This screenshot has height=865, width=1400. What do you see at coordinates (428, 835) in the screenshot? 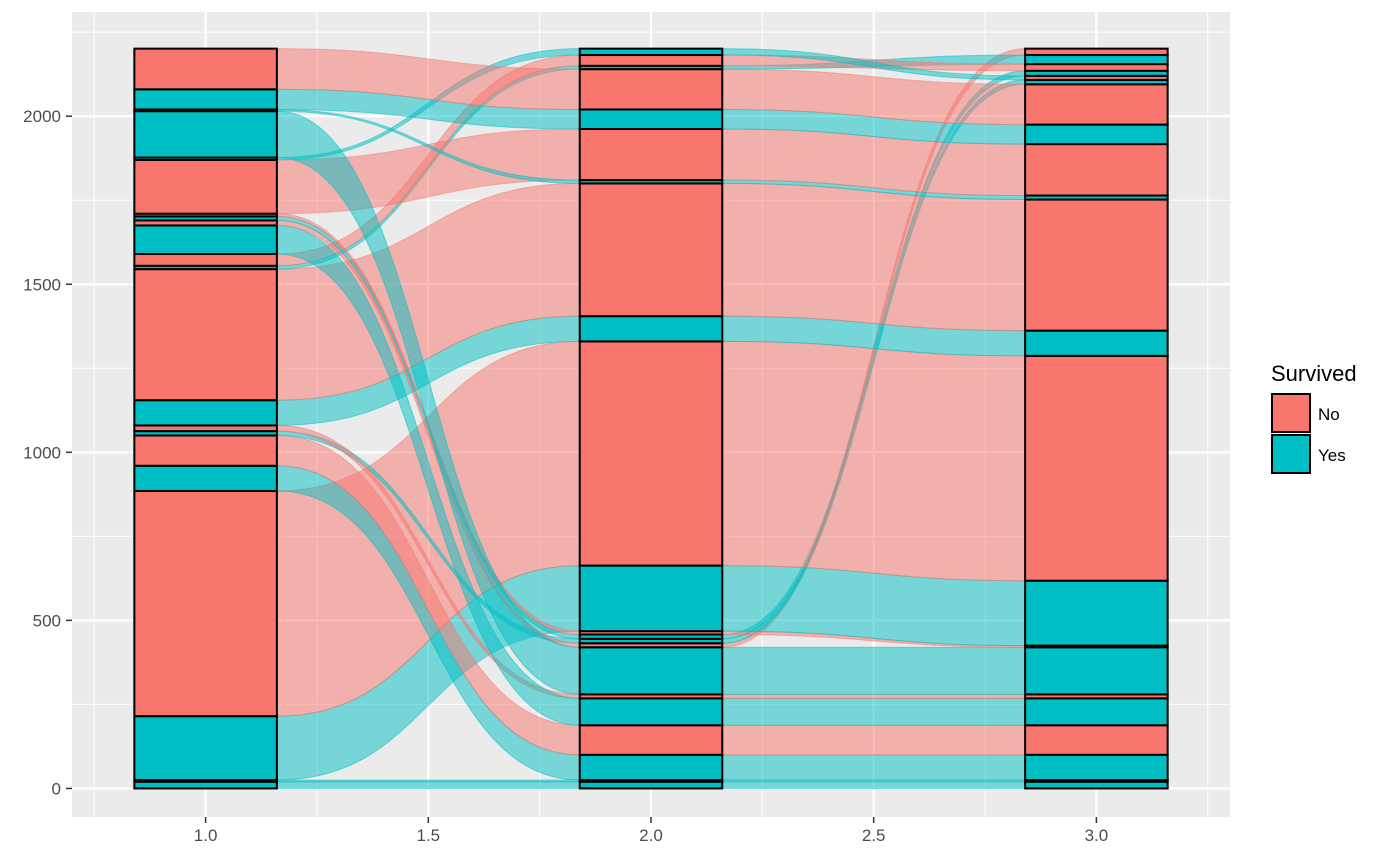
I see `x-tick-label: 1.5` at bounding box center [428, 835].